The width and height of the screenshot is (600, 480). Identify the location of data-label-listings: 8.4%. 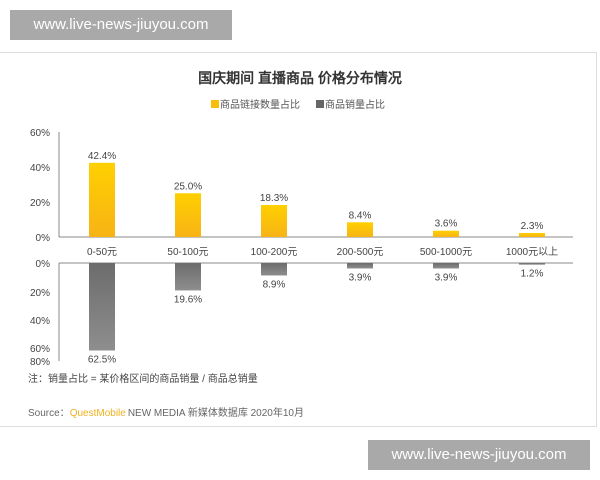
(360, 215).